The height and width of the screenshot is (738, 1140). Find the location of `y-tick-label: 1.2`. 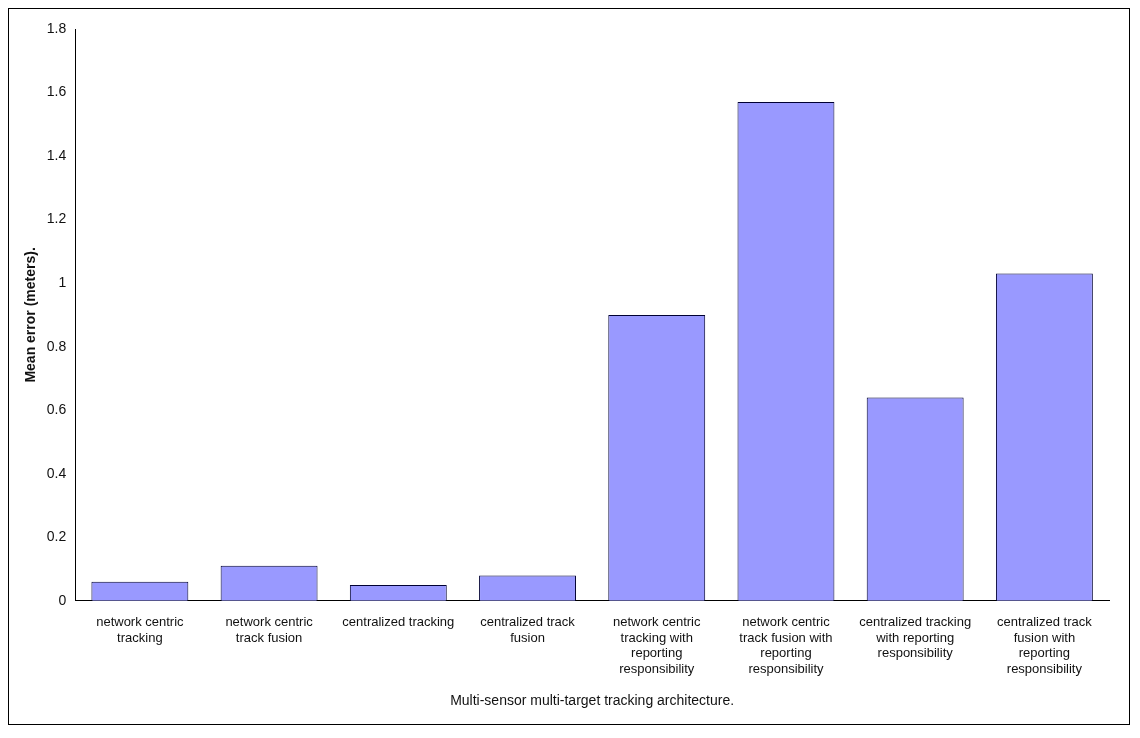

y-tick-label: 1.2 is located at coordinates (56, 218).